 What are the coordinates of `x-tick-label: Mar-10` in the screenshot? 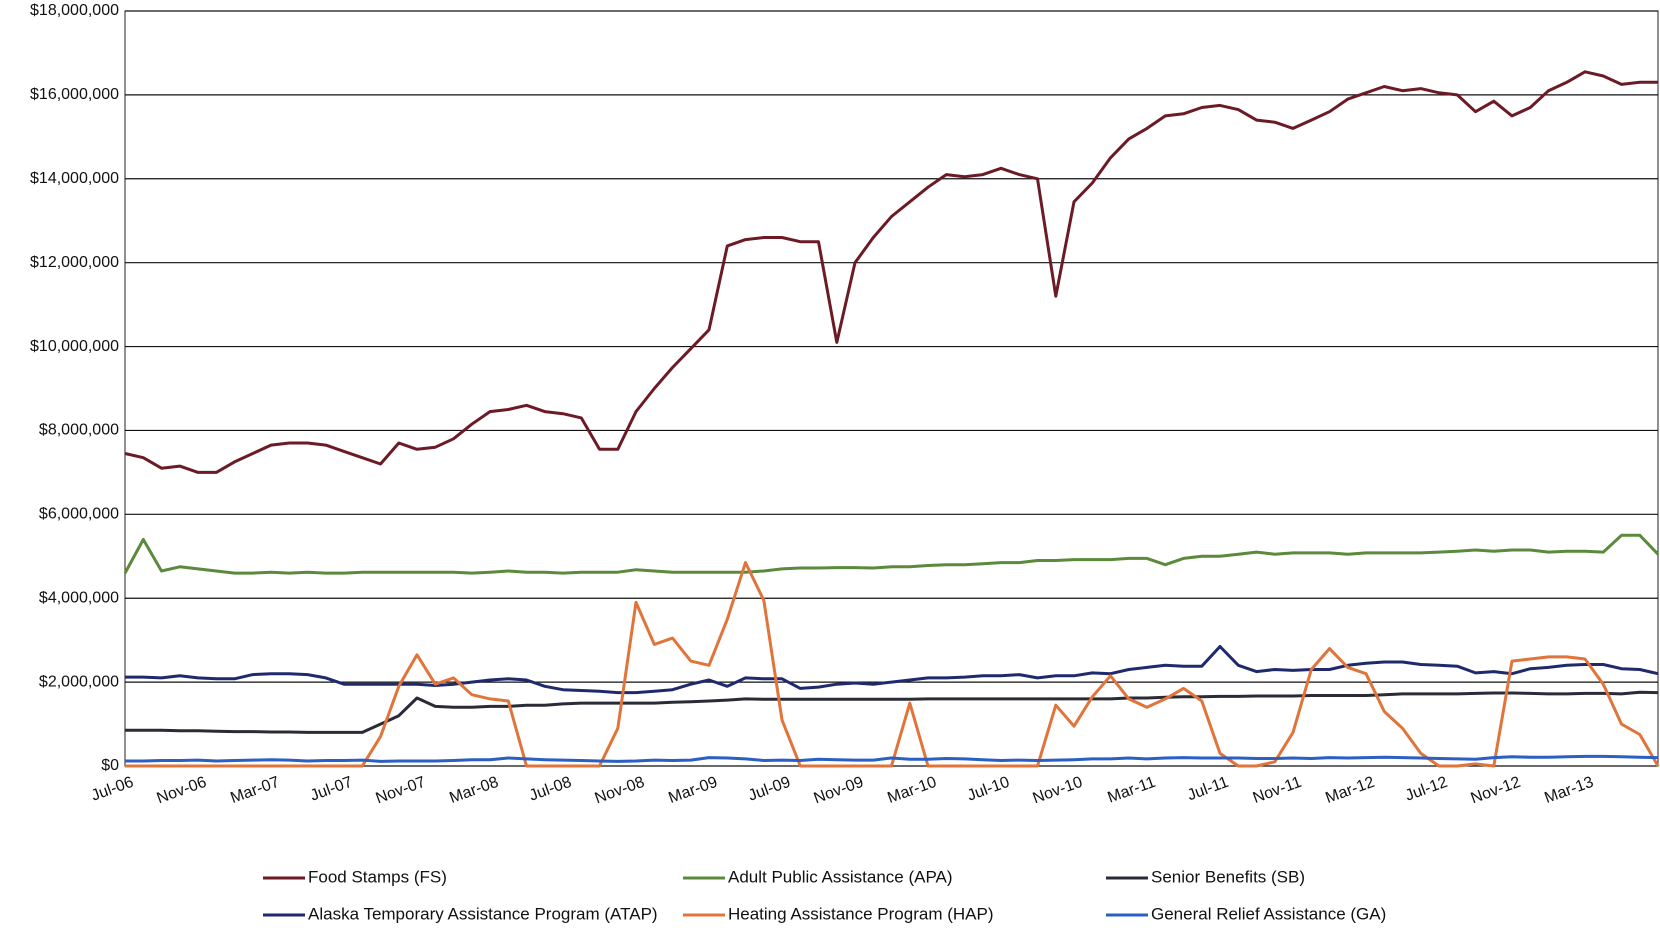 It's located at (912, 790).